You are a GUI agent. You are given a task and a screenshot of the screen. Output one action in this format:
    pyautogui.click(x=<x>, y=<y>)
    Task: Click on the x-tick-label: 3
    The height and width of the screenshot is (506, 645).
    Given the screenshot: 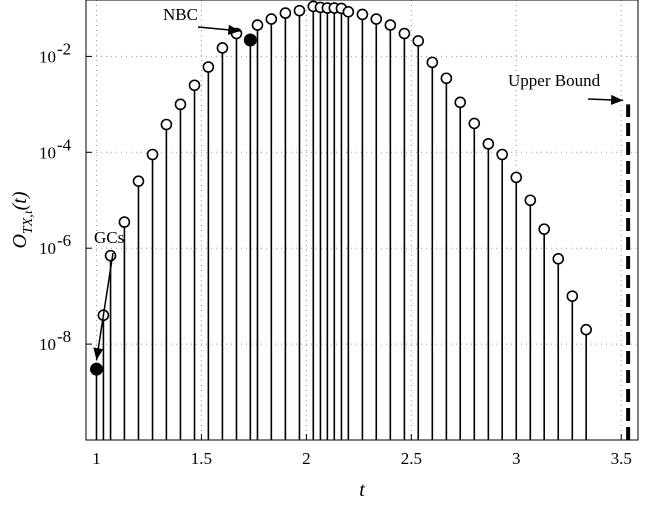 What is the action you would take?
    pyautogui.click(x=516, y=458)
    